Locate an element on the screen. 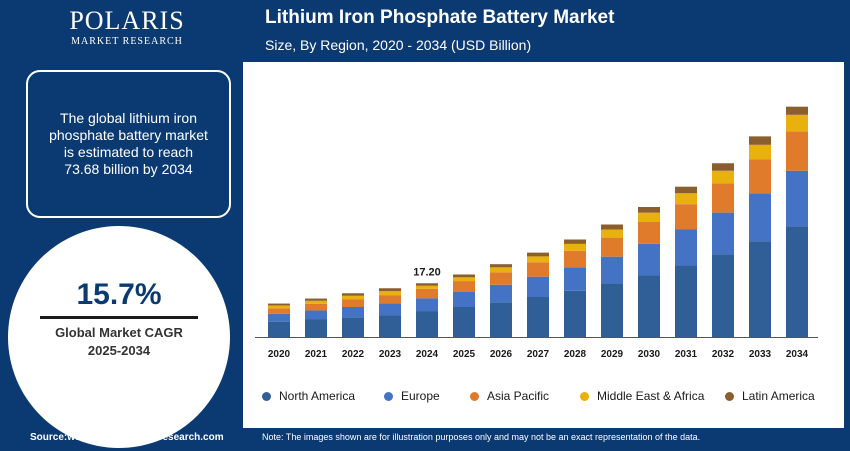 The height and width of the screenshot is (451, 850). bar-segment-asia-pacific-2034 is located at coordinates (797, 151).